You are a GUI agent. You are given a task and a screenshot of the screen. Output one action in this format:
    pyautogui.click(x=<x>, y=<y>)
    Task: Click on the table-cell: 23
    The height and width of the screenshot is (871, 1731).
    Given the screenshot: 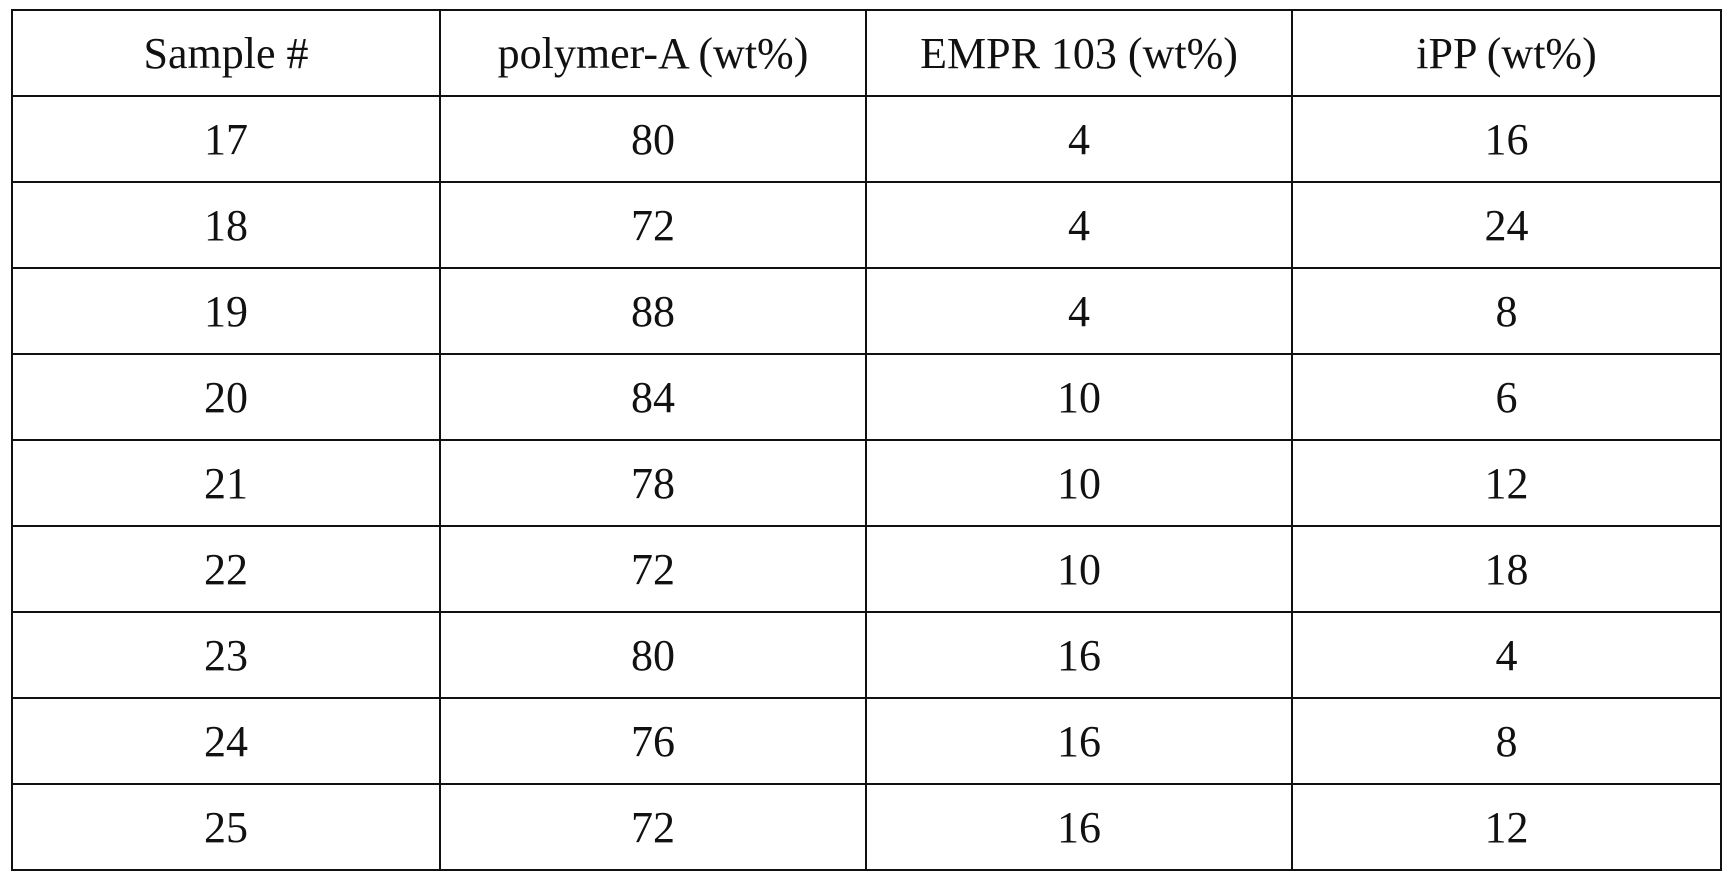 What is the action you would take?
    pyautogui.click(x=226, y=655)
    